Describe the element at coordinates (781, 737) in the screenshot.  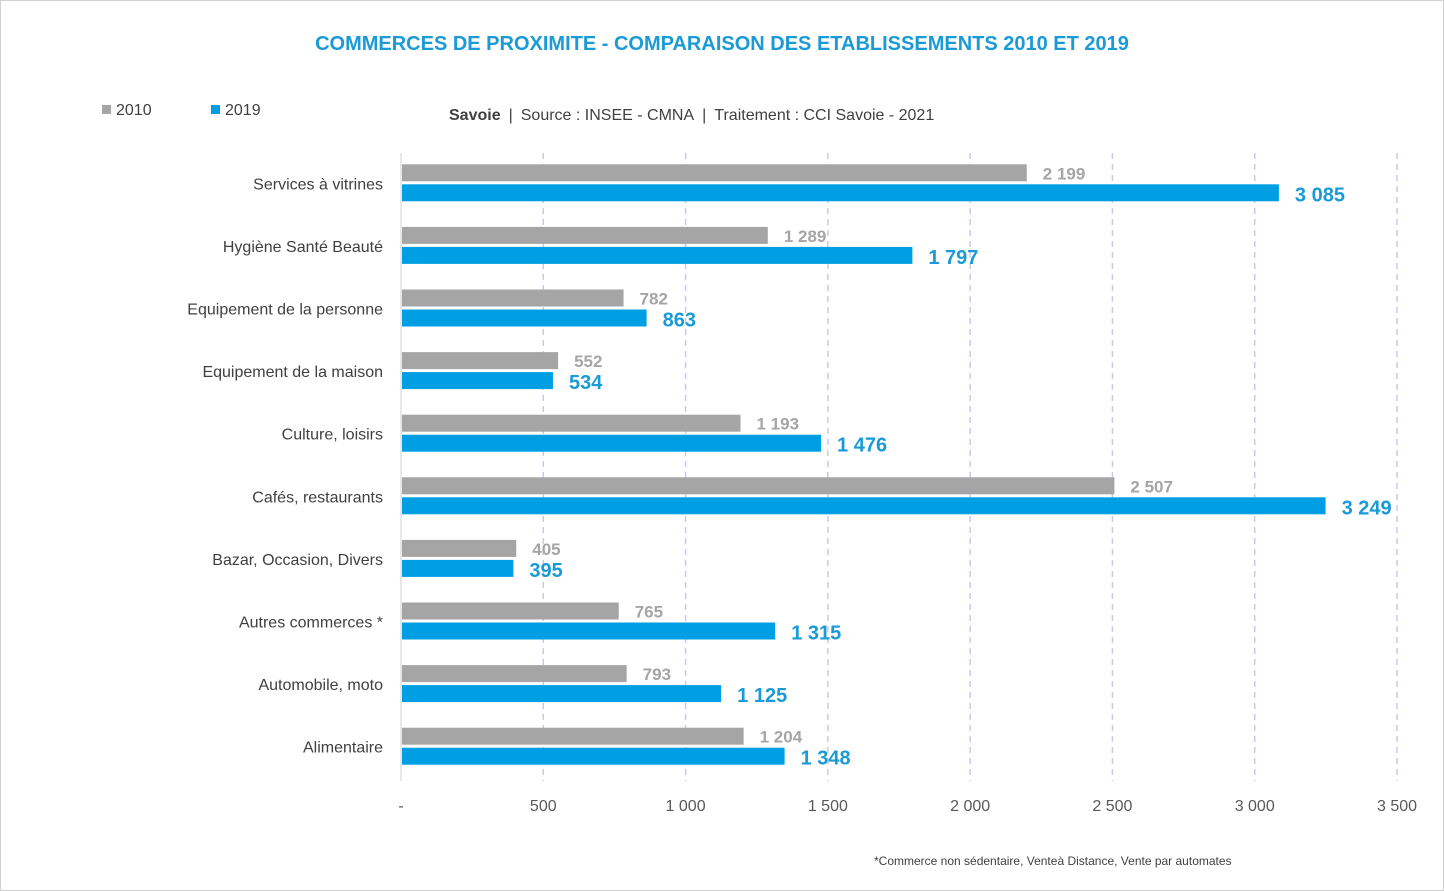
I see `data-label-2010: 1 204` at that location.